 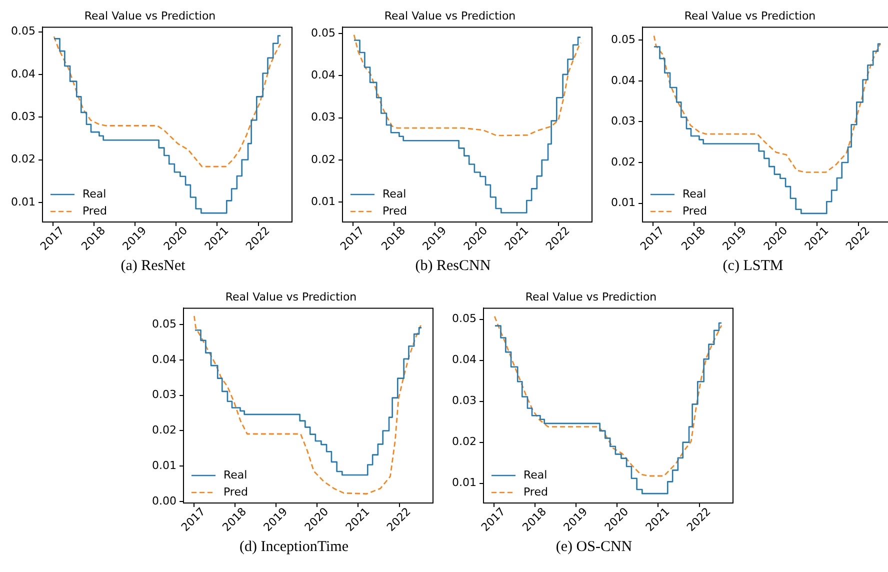 I want to click on text: (c) LSTM, so click(x=753, y=266).